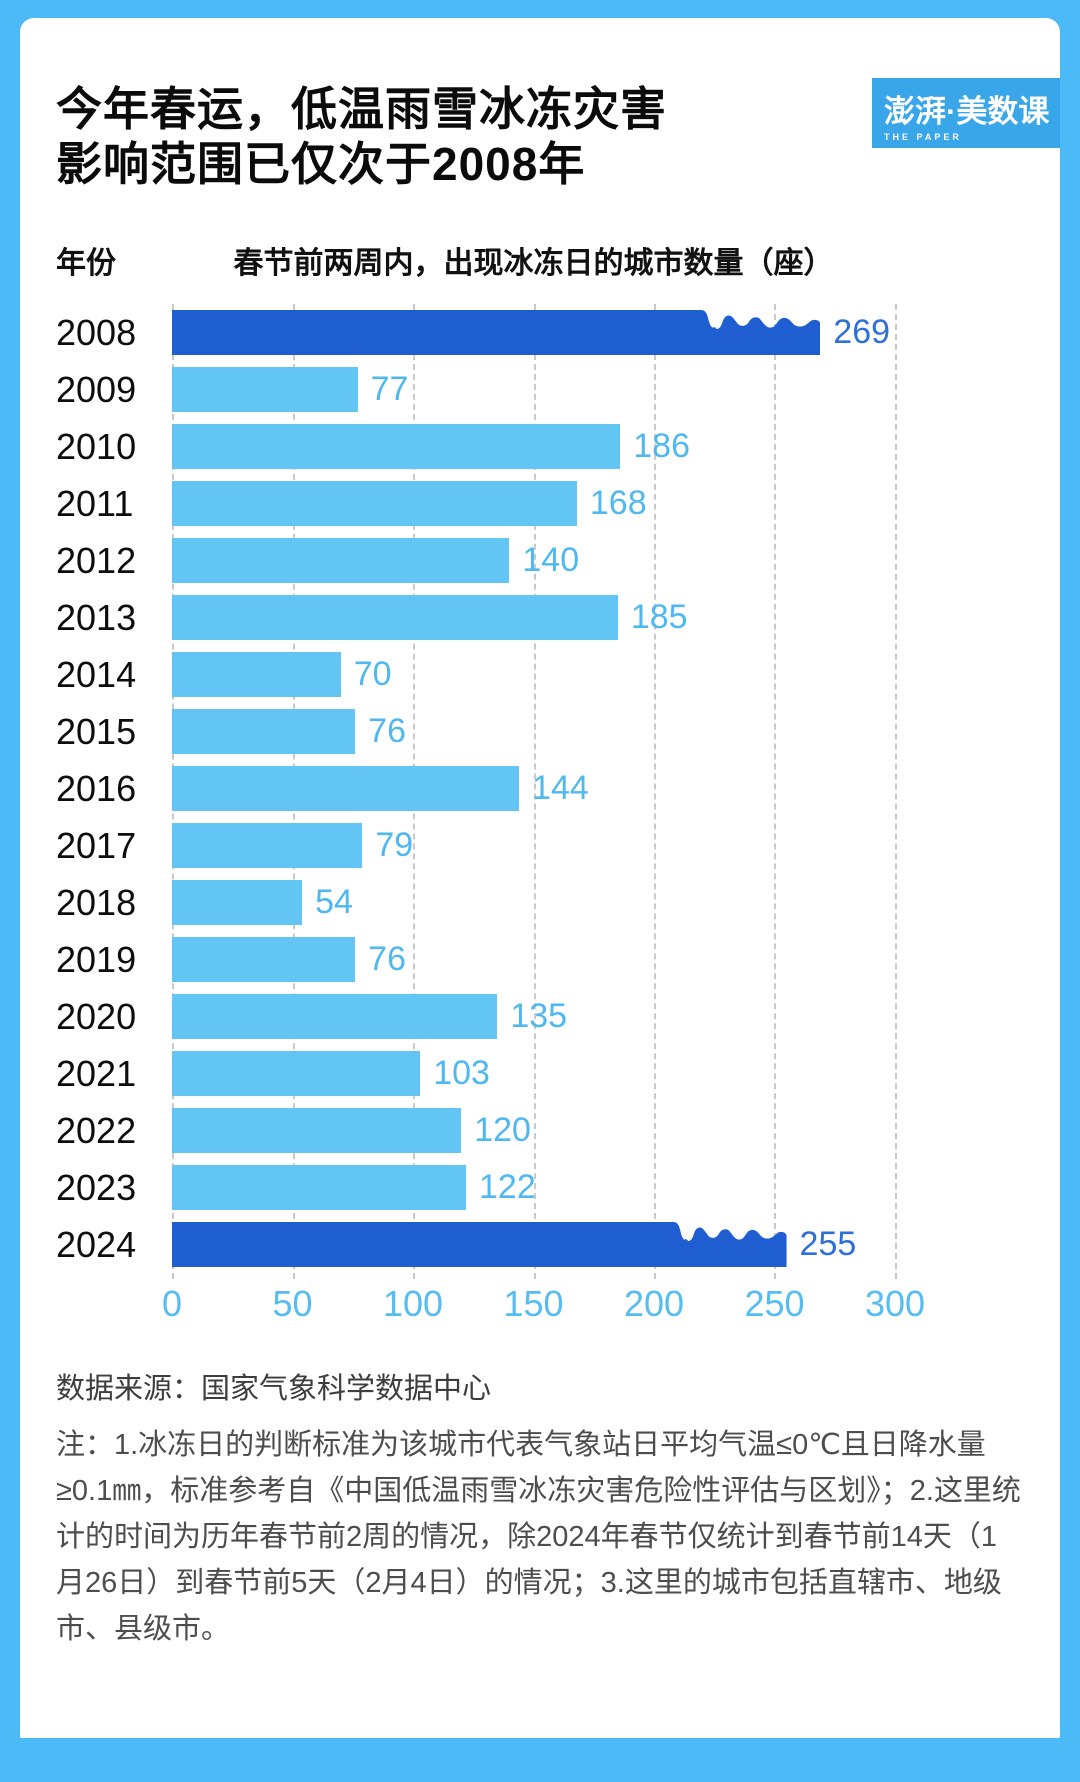 This screenshot has height=1782, width=1080. Describe the element at coordinates (96, 446) in the screenshot. I see `year-label: 2010` at that location.